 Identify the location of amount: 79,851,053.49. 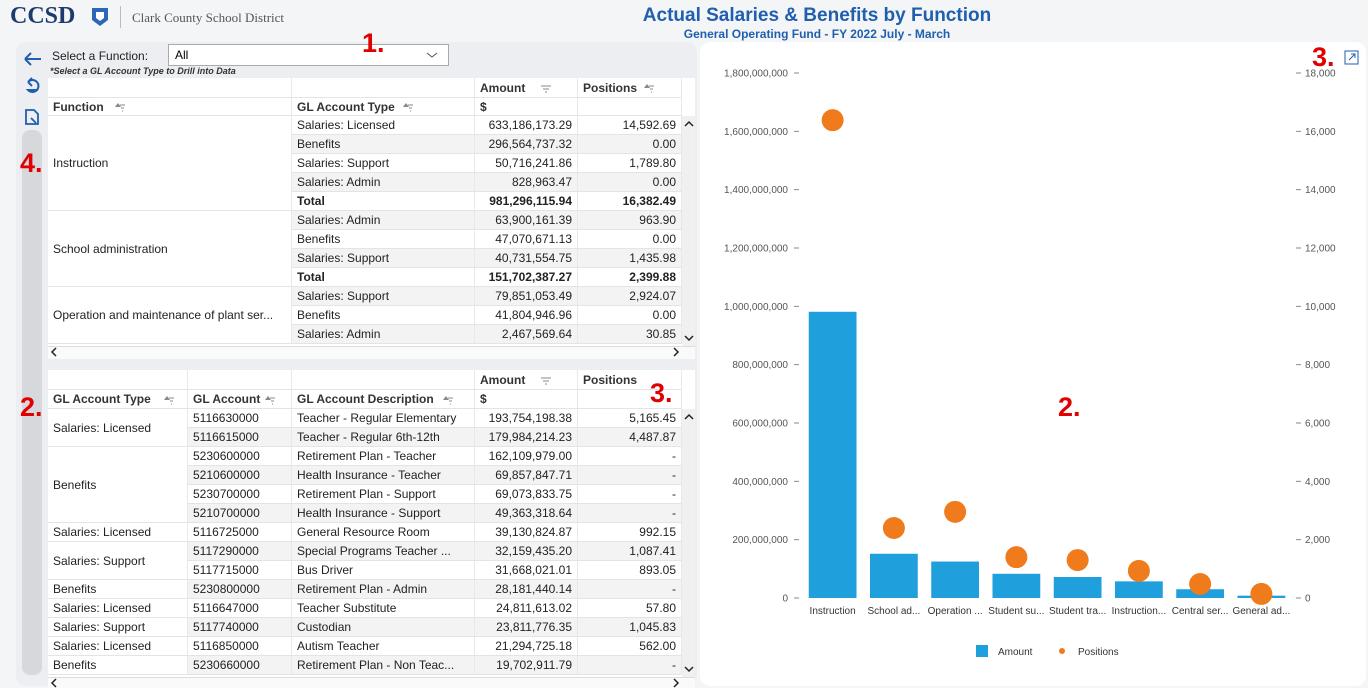
(526, 296).